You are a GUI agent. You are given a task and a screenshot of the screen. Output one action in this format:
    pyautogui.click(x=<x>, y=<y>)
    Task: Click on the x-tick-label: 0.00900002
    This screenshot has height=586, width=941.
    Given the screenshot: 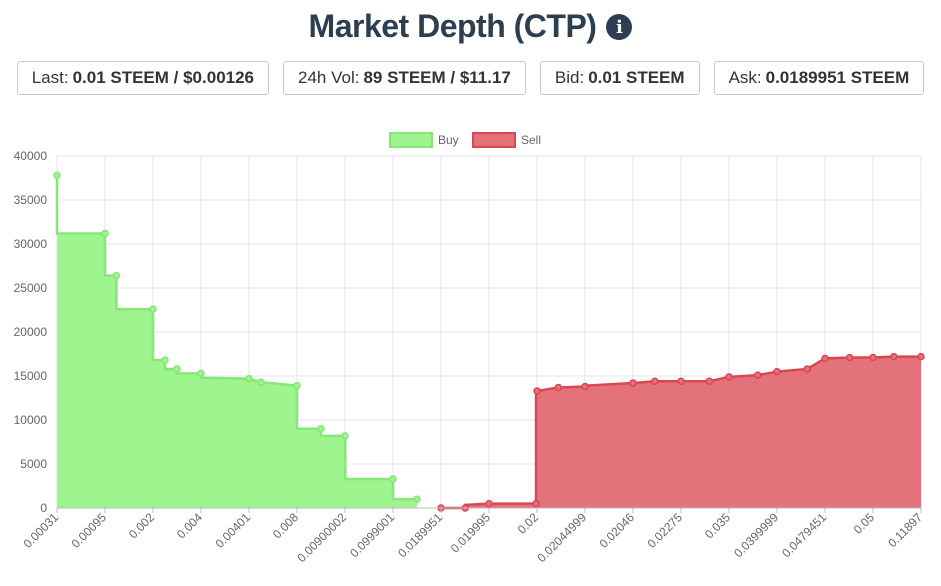 What is the action you would take?
    pyautogui.click(x=321, y=537)
    